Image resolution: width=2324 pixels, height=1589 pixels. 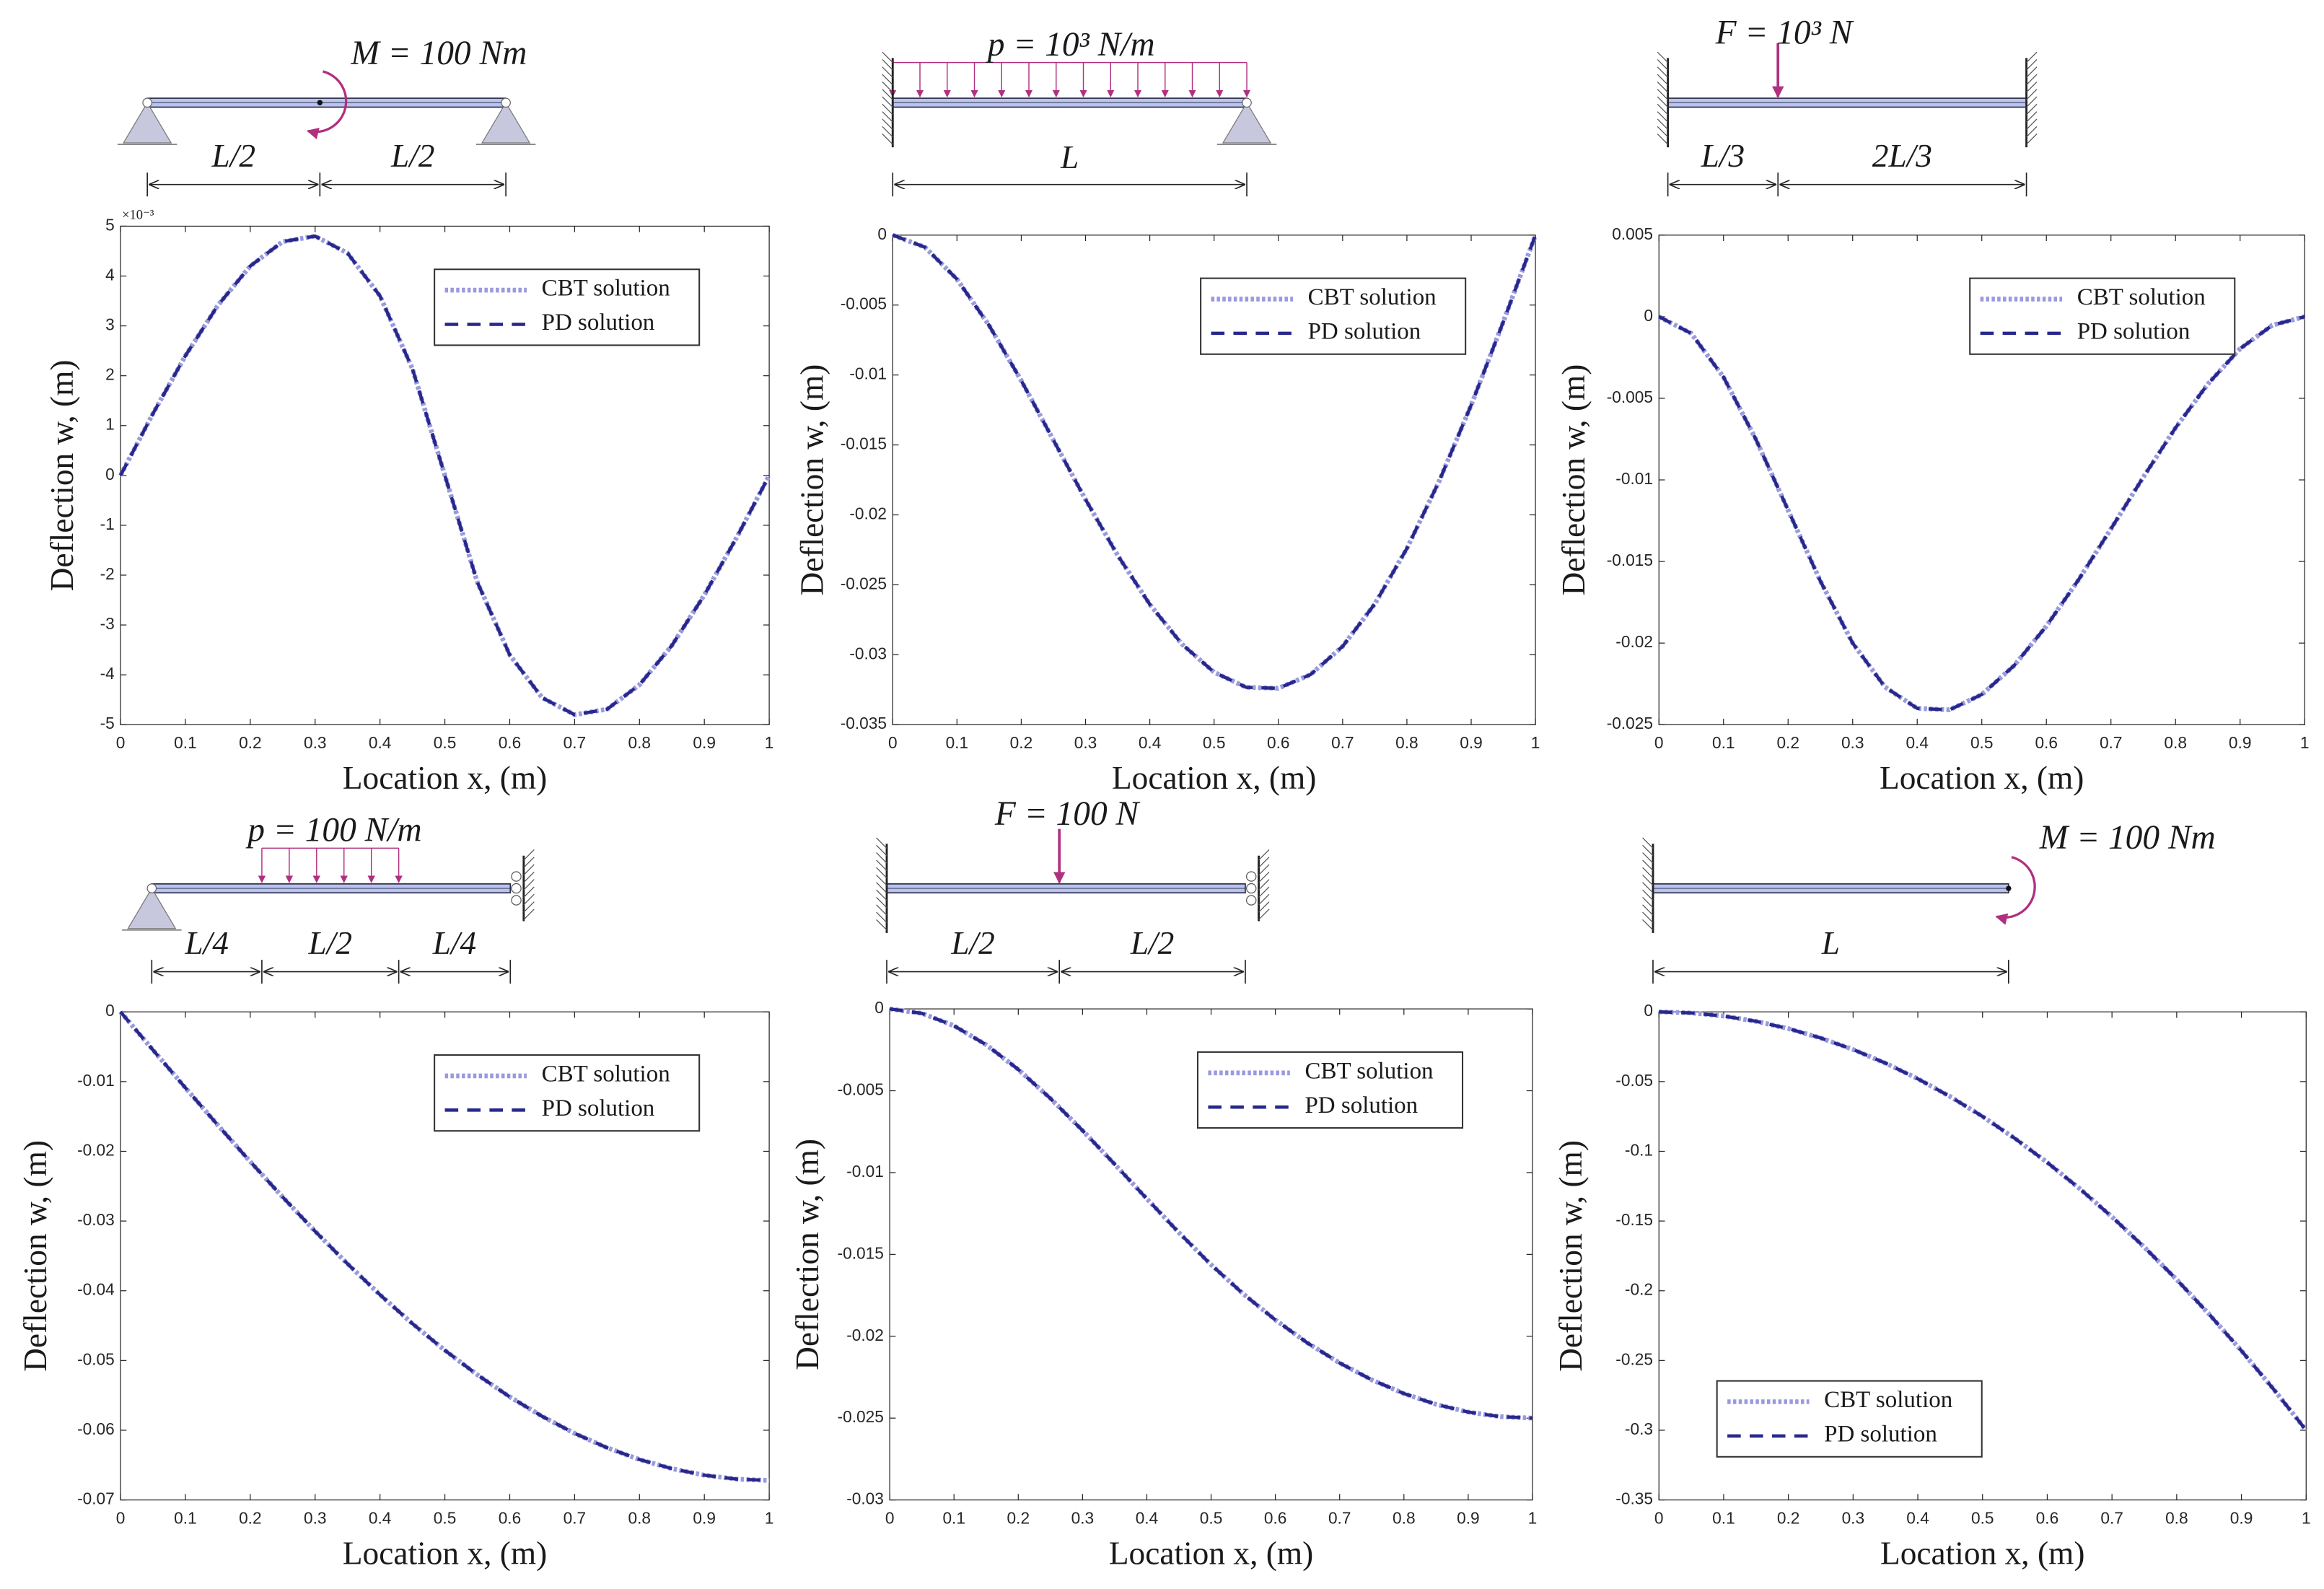 What do you see at coordinates (2009, 888) in the screenshot?
I see `moment-point` at bounding box center [2009, 888].